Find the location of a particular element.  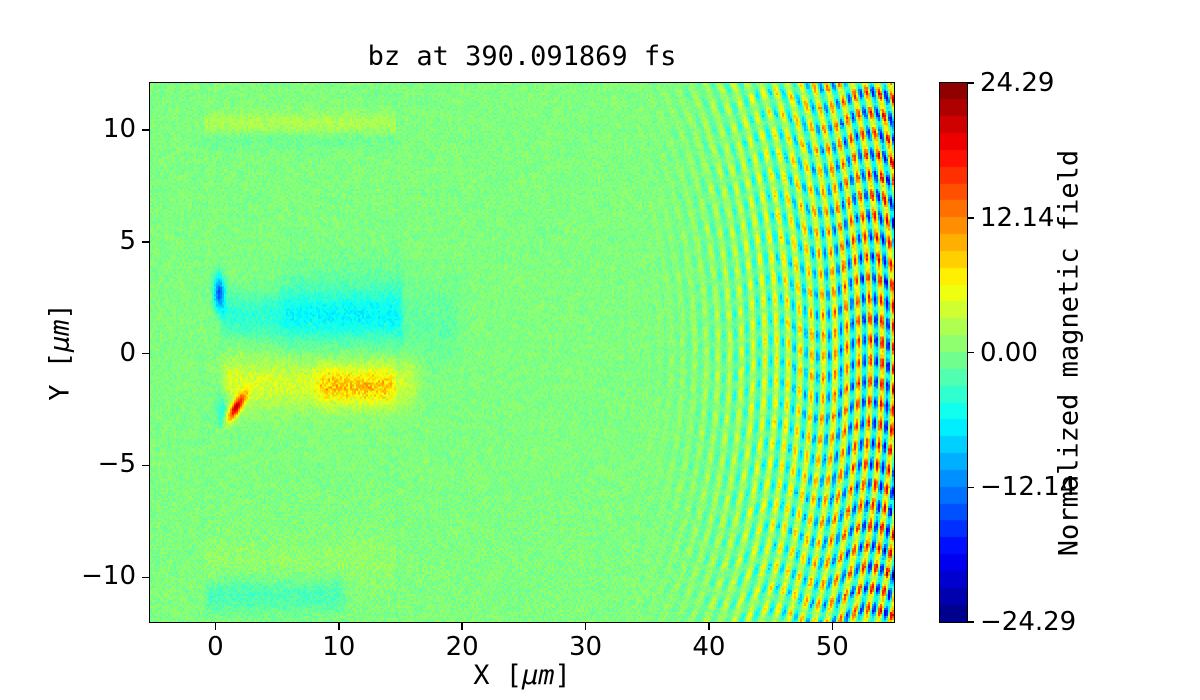

colorbar-tick-label: 24.29 is located at coordinates (1017, 83).